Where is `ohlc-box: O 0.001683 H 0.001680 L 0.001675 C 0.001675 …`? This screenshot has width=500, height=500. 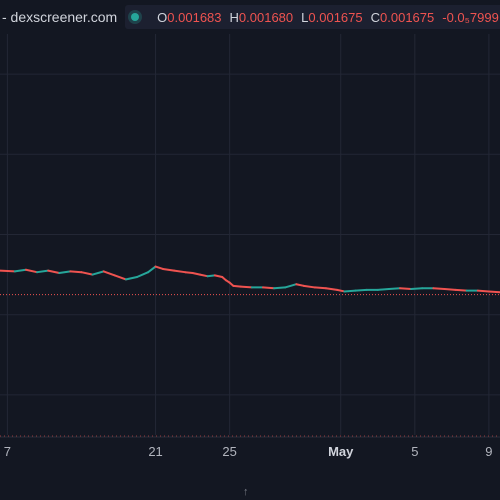
ohlc-box: O 0.001683 H 0.001680 L 0.001675 C 0.001675 … is located at coordinates (312, 17).